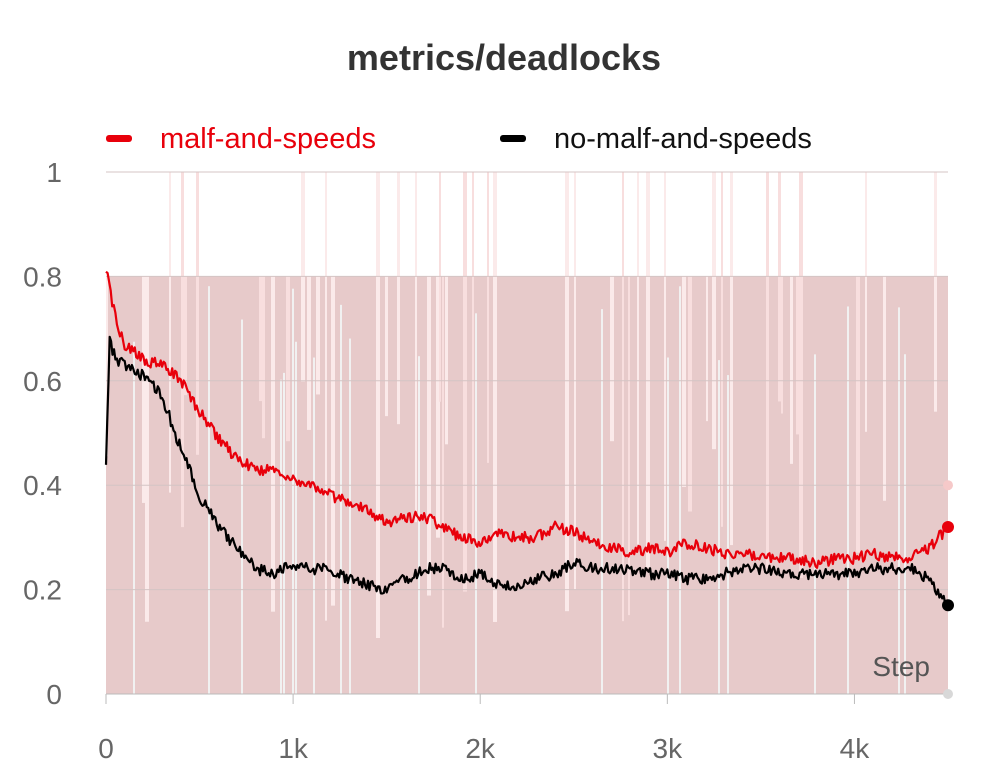 This screenshot has height=783, width=1008. What do you see at coordinates (504, 57) in the screenshot?
I see `chart-title: metrics/deadlocks` at bounding box center [504, 57].